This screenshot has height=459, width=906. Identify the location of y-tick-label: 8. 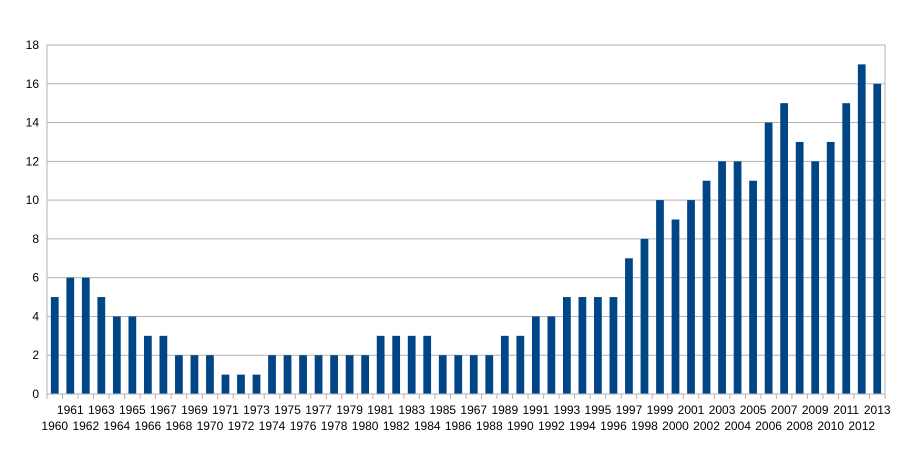
(35, 239).